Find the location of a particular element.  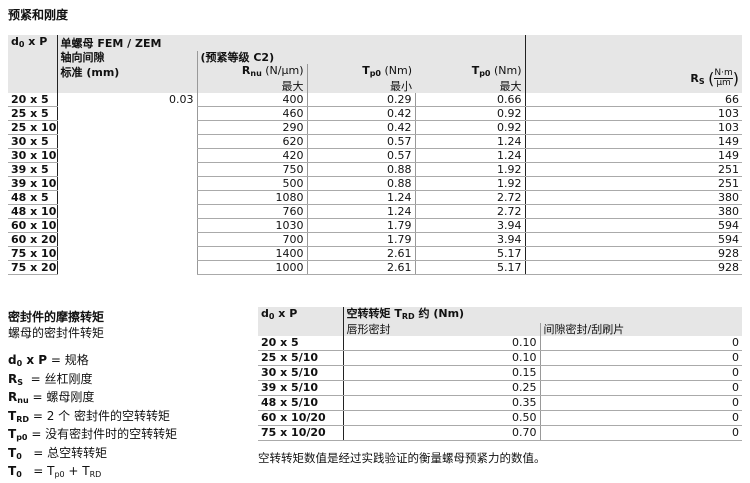

legend-item: TRD = 2 个 密封件的空转转矩 is located at coordinates (89, 416).